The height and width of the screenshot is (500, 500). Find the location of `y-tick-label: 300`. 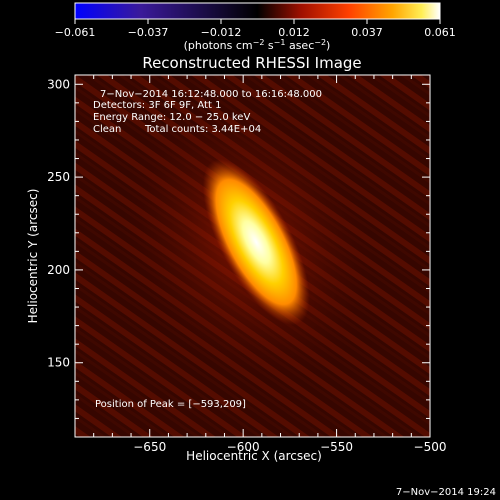

y-tick-label: 300 is located at coordinates (58, 84).